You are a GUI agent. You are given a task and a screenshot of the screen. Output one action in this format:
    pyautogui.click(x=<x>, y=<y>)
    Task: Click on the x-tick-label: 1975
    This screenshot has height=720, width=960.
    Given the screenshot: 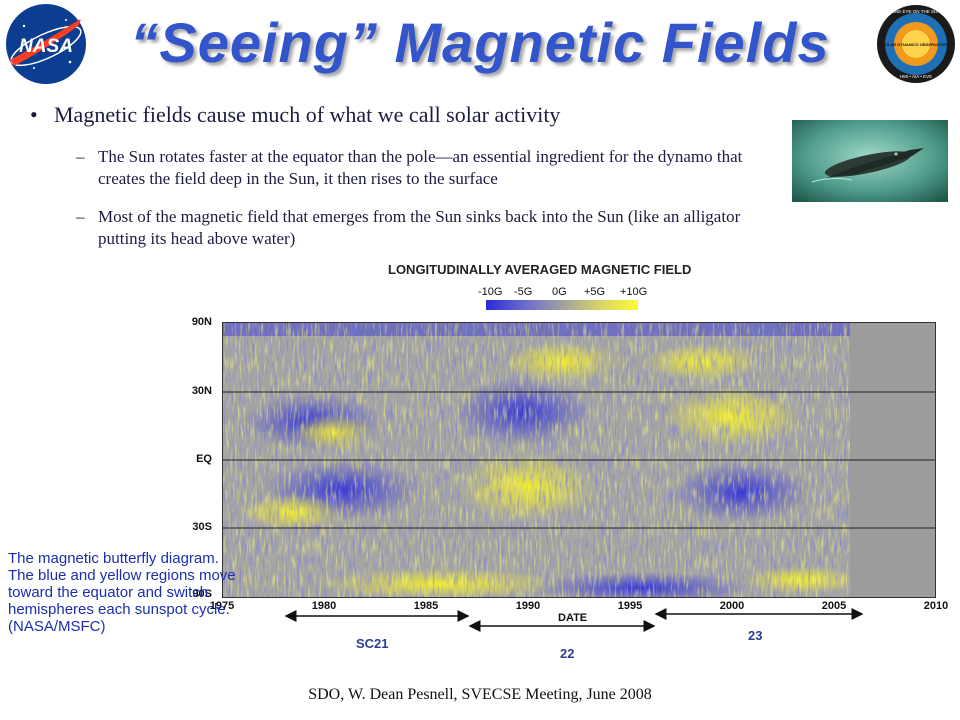 What is the action you would take?
    pyautogui.click(x=222, y=606)
    